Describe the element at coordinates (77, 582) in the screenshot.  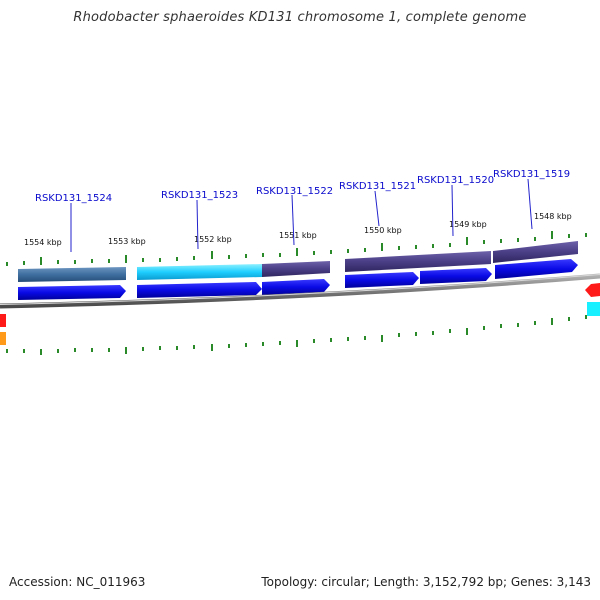
I see `accession-text: Accession: NC_011963` at that location.